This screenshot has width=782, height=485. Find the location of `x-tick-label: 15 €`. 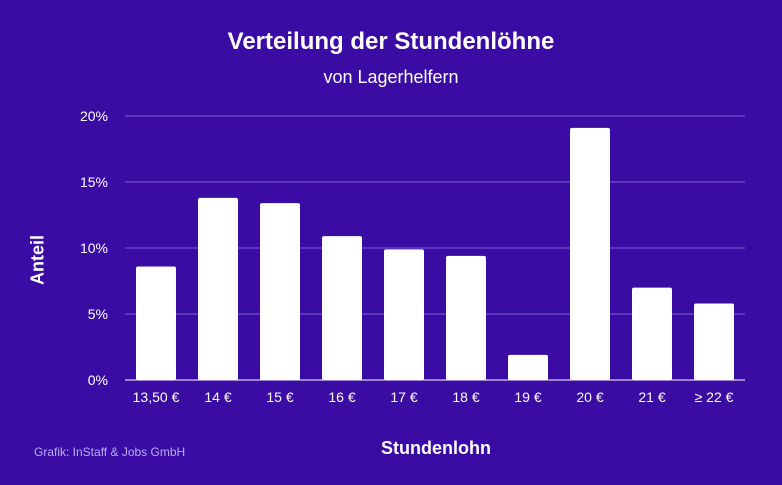

x-tick-label: 15 € is located at coordinates (279, 397).